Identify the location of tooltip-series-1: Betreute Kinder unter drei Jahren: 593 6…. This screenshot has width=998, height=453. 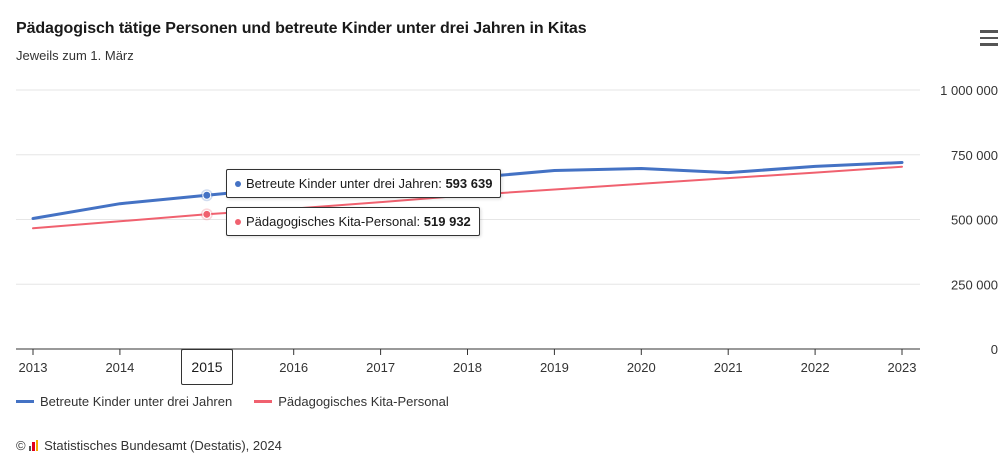
(364, 183).